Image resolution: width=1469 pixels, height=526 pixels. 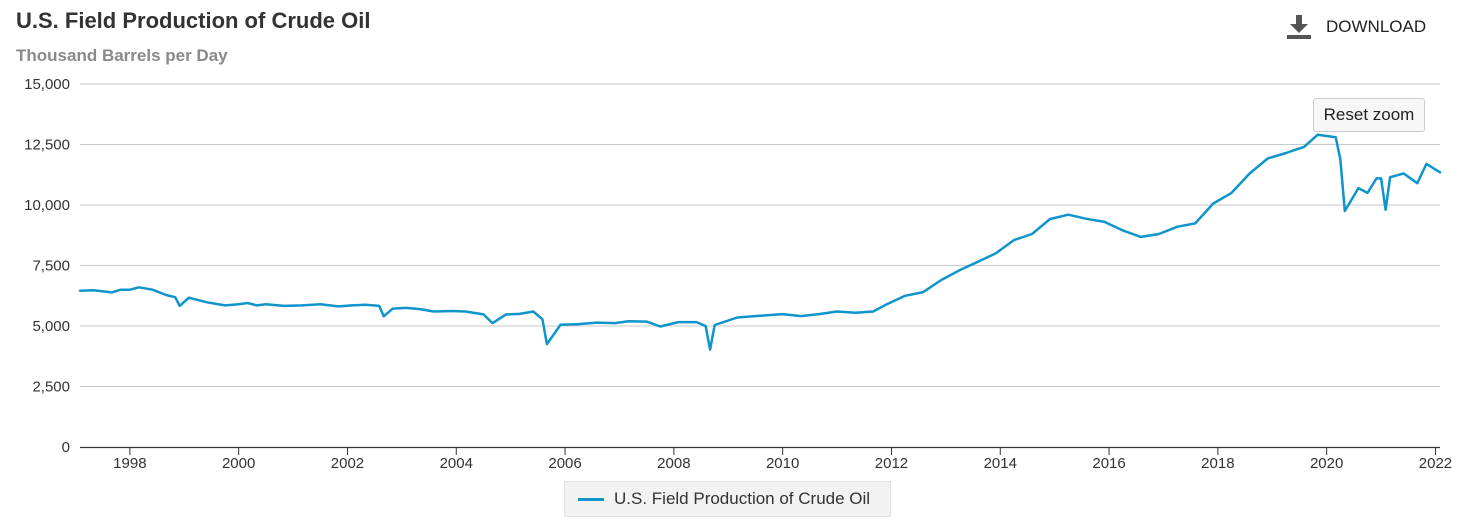 I want to click on x-tick-label: 2020, so click(x=1326, y=463).